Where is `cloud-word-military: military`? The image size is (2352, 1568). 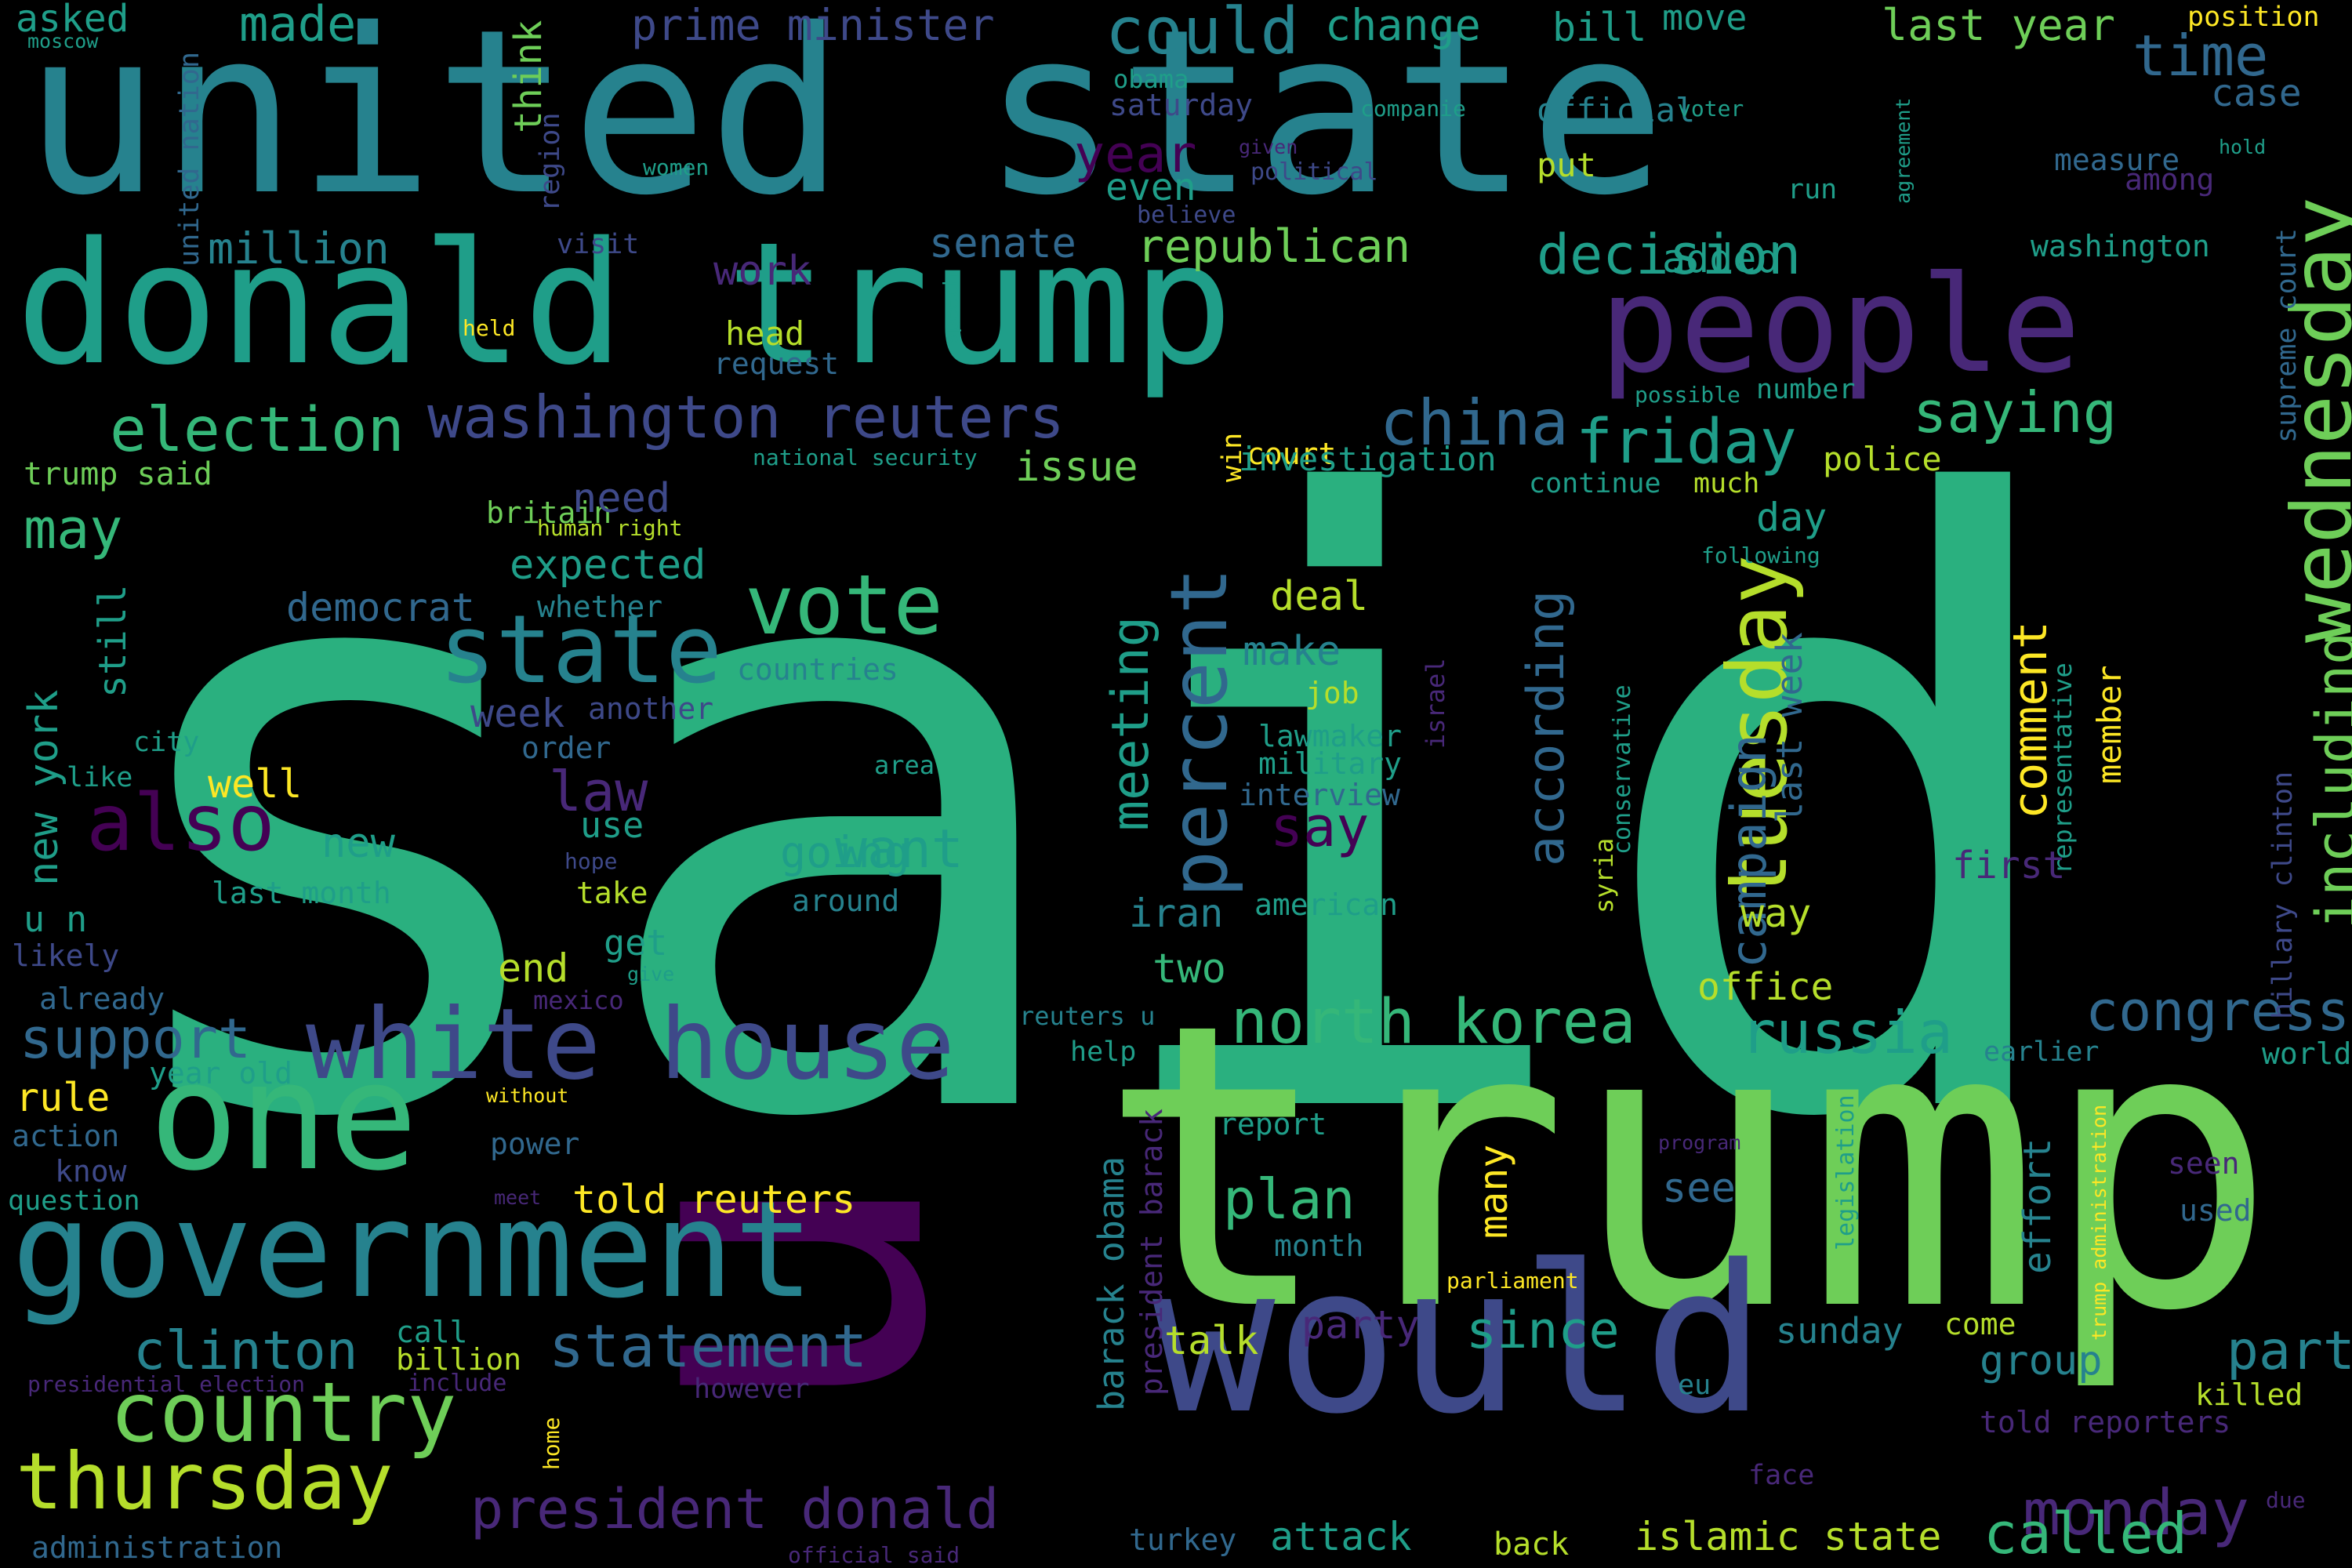 cloud-word-military: military is located at coordinates (1330, 763).